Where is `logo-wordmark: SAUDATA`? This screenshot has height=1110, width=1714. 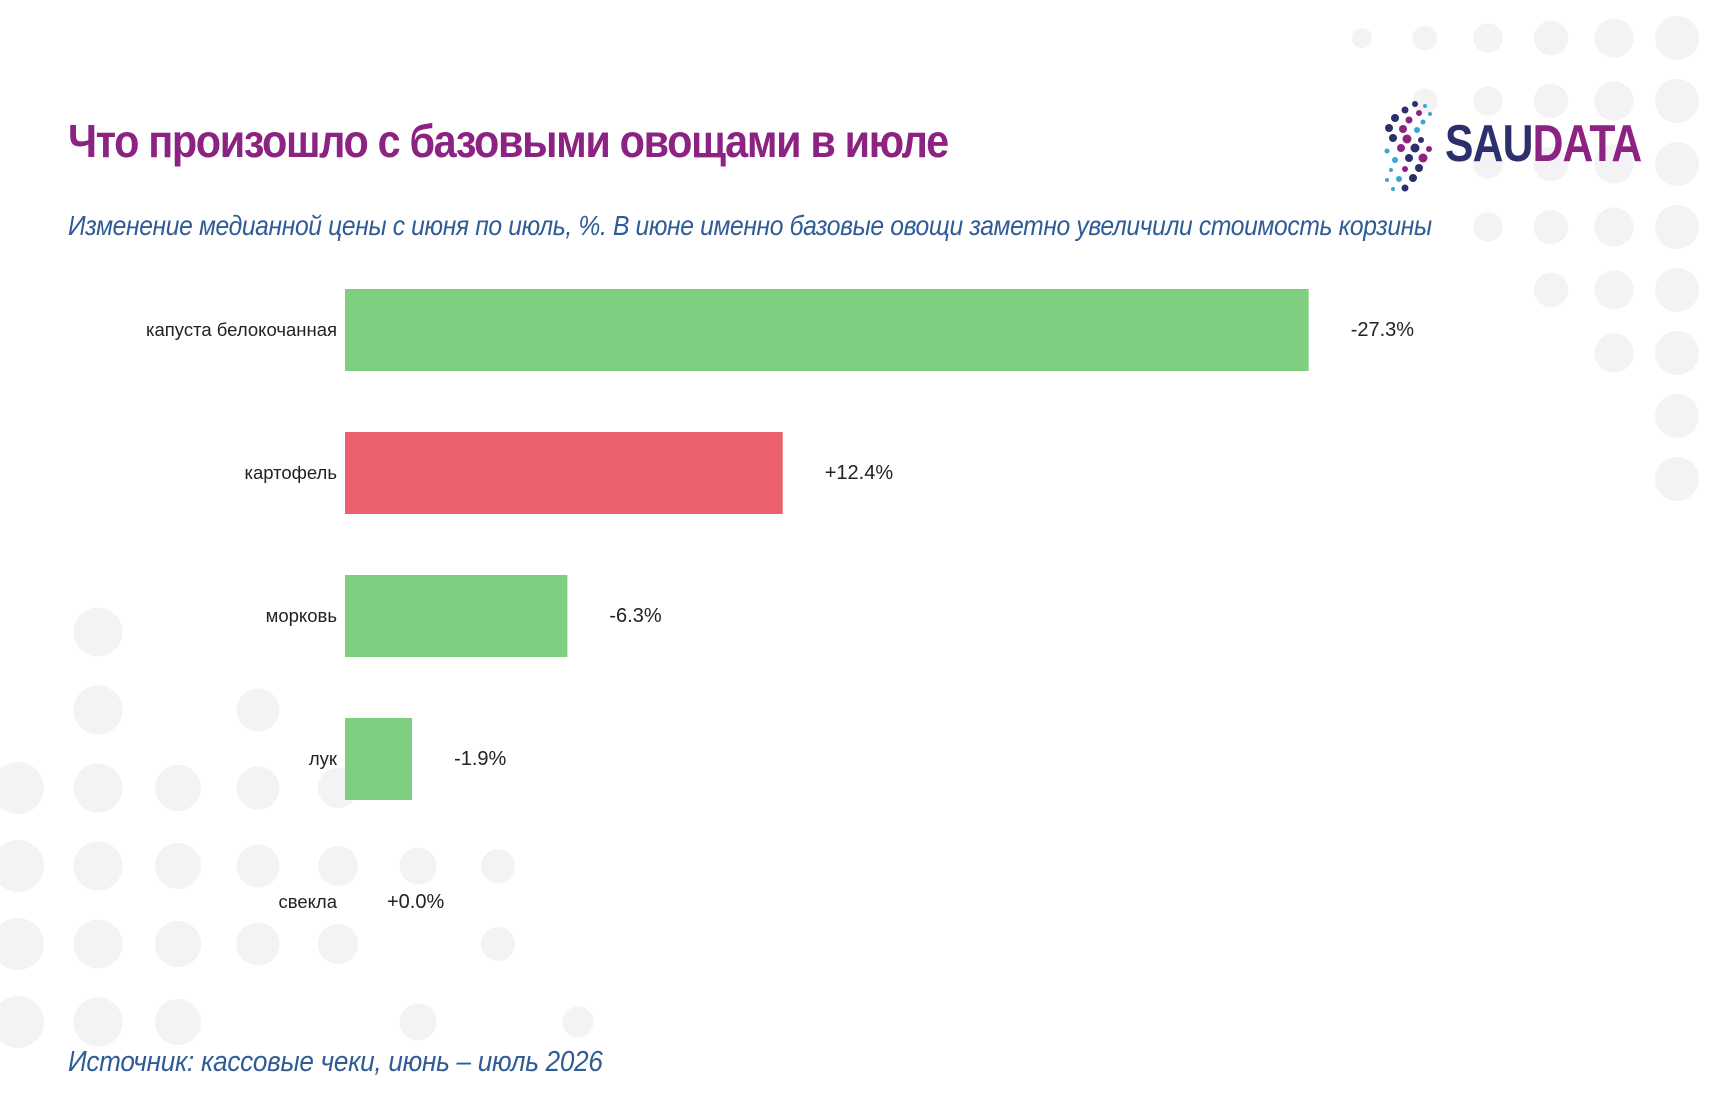
logo-wordmark: SAUDATA is located at coordinates (1544, 144).